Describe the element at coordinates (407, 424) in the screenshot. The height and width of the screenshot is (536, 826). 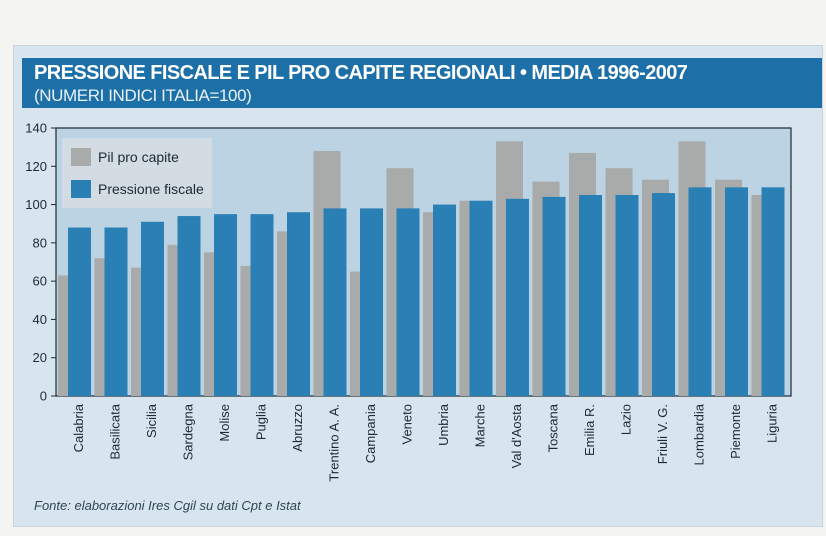
I see `x-category-label: Veneto` at that location.